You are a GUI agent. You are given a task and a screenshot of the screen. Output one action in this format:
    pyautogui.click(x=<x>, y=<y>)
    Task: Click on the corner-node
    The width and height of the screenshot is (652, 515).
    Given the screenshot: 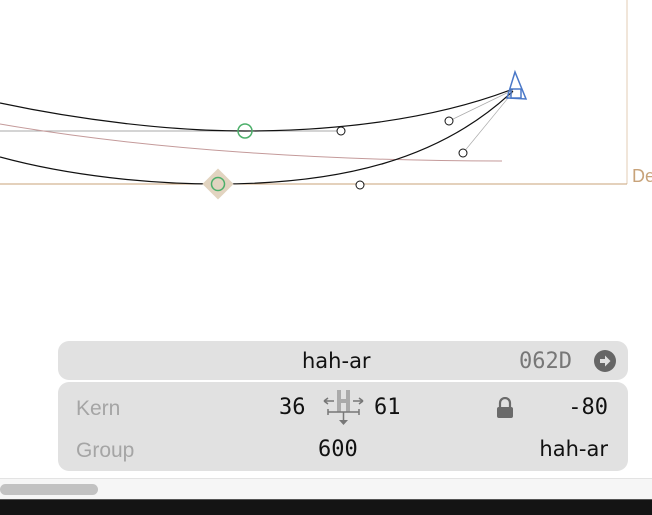 What is the action you would take?
    pyautogui.click(x=516, y=93)
    